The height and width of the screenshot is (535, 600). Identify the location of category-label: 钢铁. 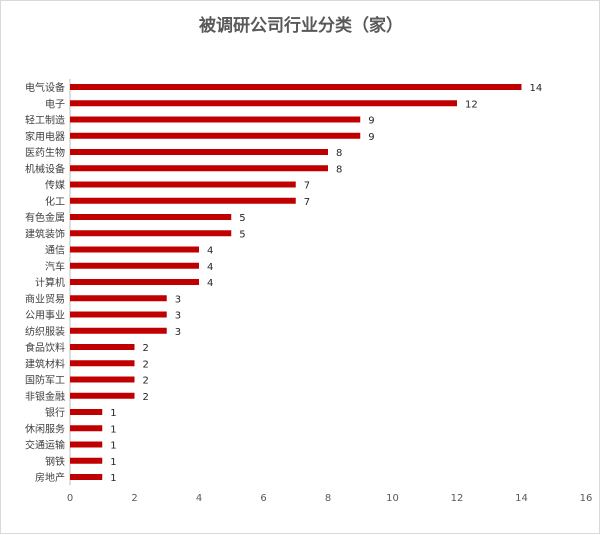
(55, 461).